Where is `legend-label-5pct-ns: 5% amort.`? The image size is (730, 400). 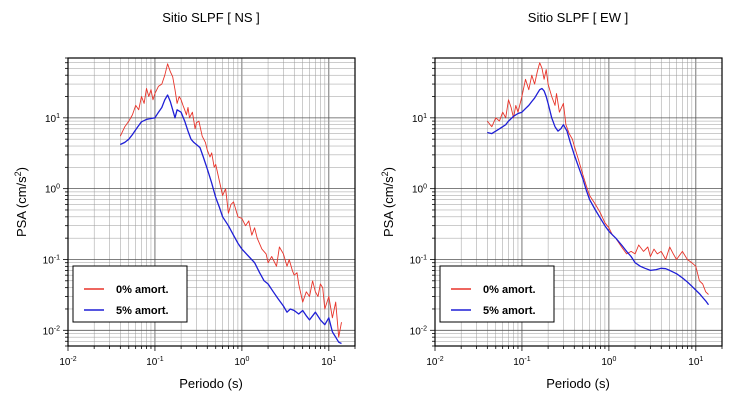 legend-label-5pct-ns: 5% amort. is located at coordinates (142, 311).